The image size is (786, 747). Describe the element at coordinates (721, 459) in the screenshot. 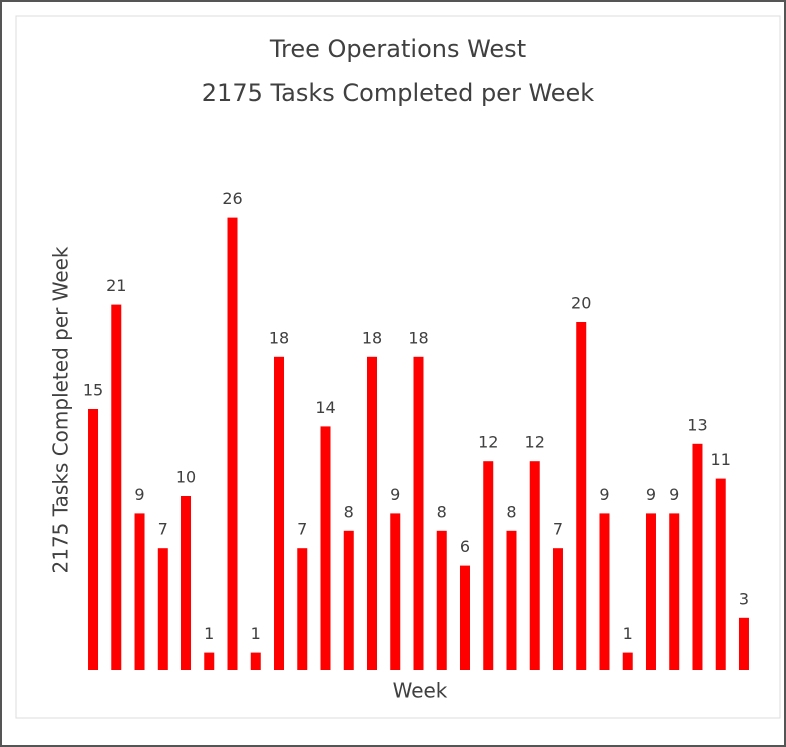

I see `data-label: 11` at that location.